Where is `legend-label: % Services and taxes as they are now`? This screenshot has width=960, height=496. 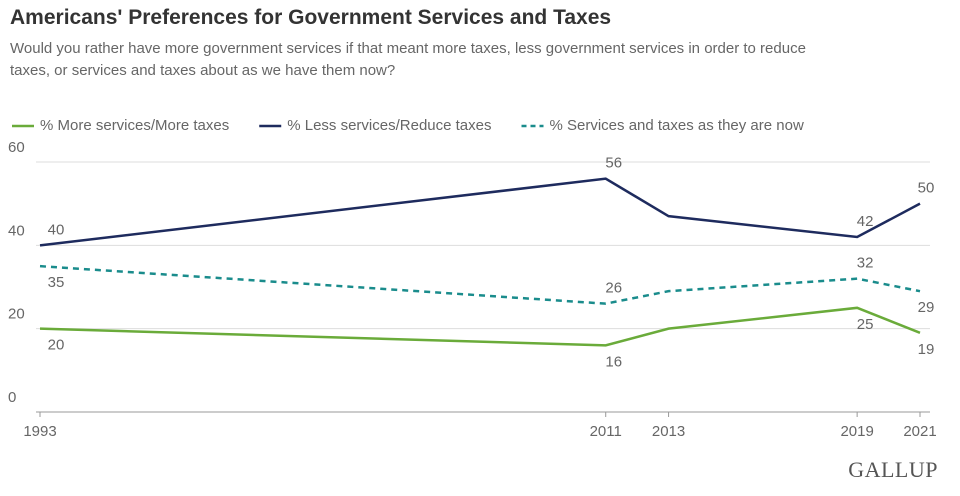
legend-label: % Services and taxes as they are now is located at coordinates (677, 125).